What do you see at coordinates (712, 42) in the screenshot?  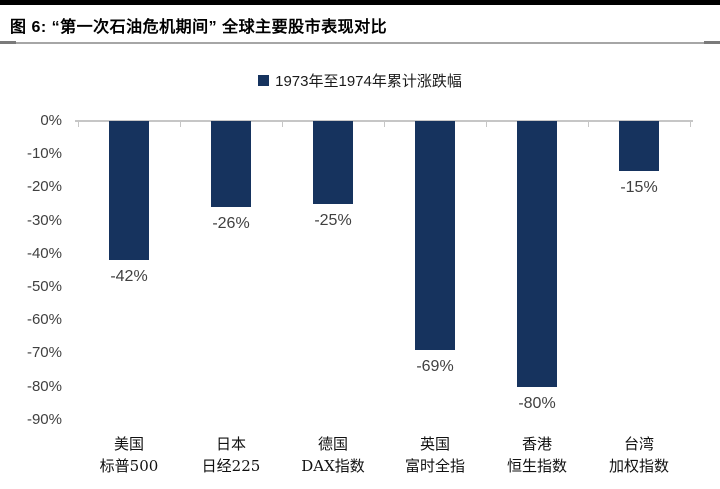 I see `title-divider-right-cap` at bounding box center [712, 42].